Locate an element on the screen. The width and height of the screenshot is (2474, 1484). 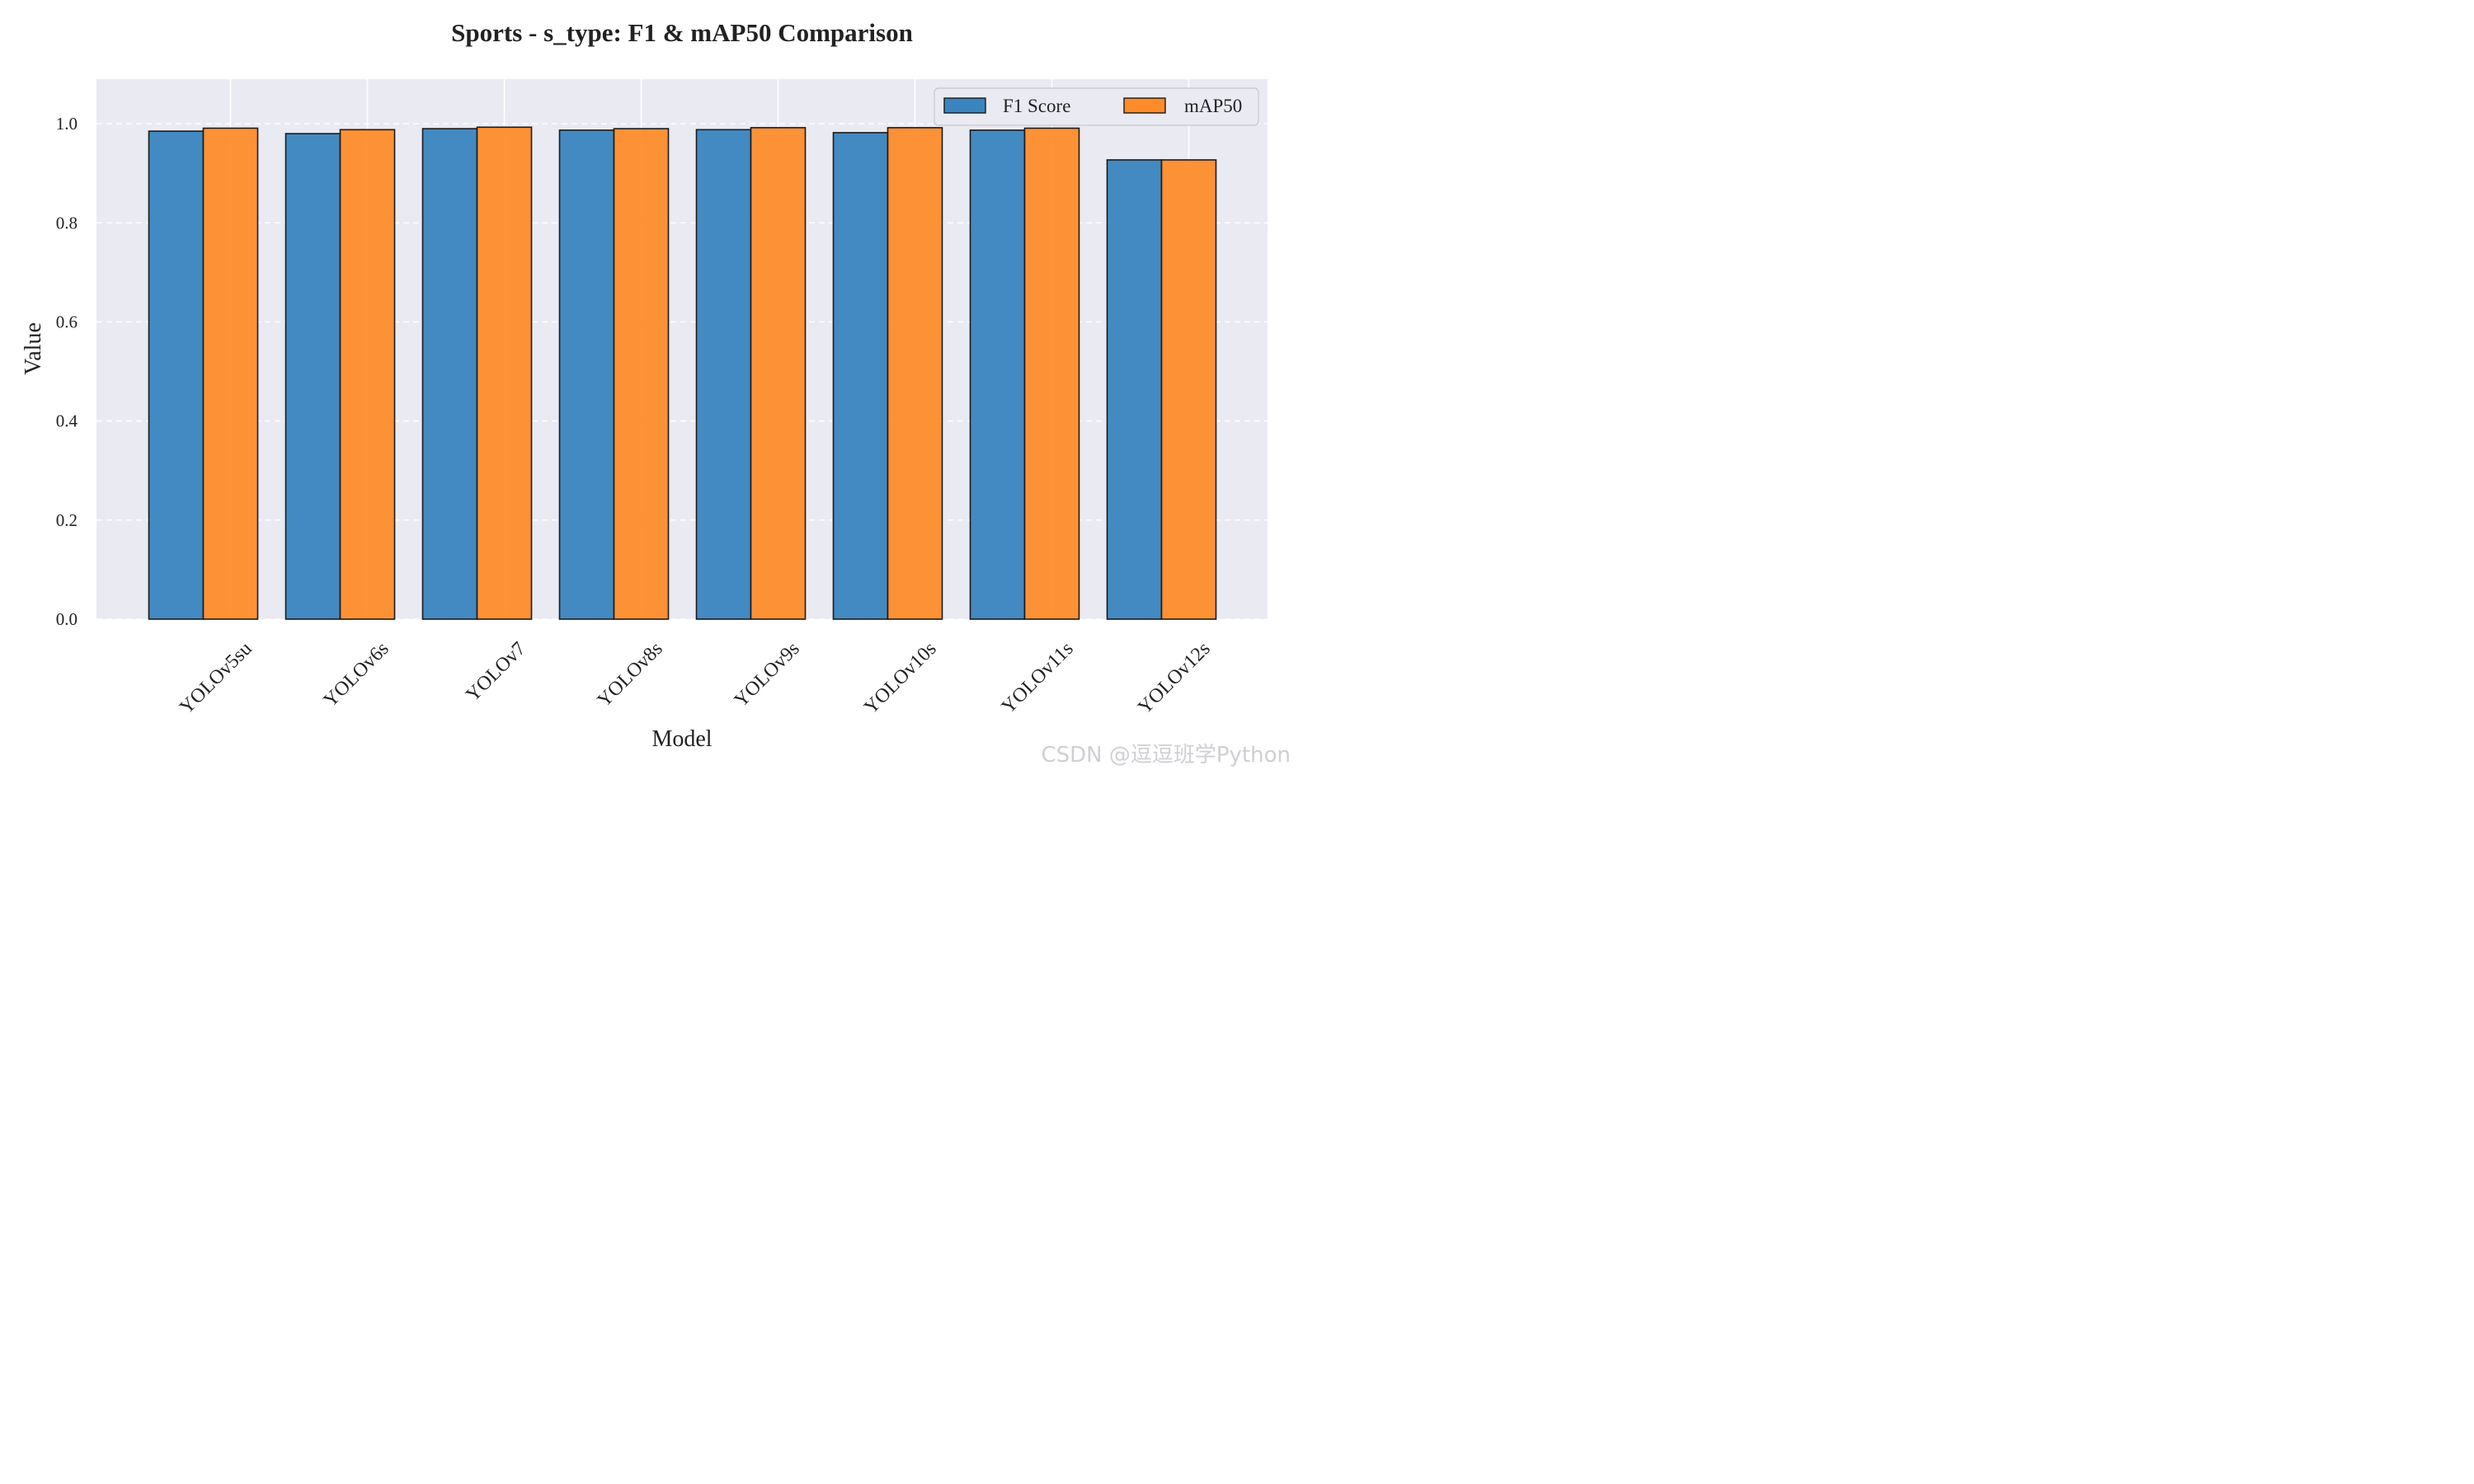
x-tick-label: YOLOv9s is located at coordinates (767, 674).